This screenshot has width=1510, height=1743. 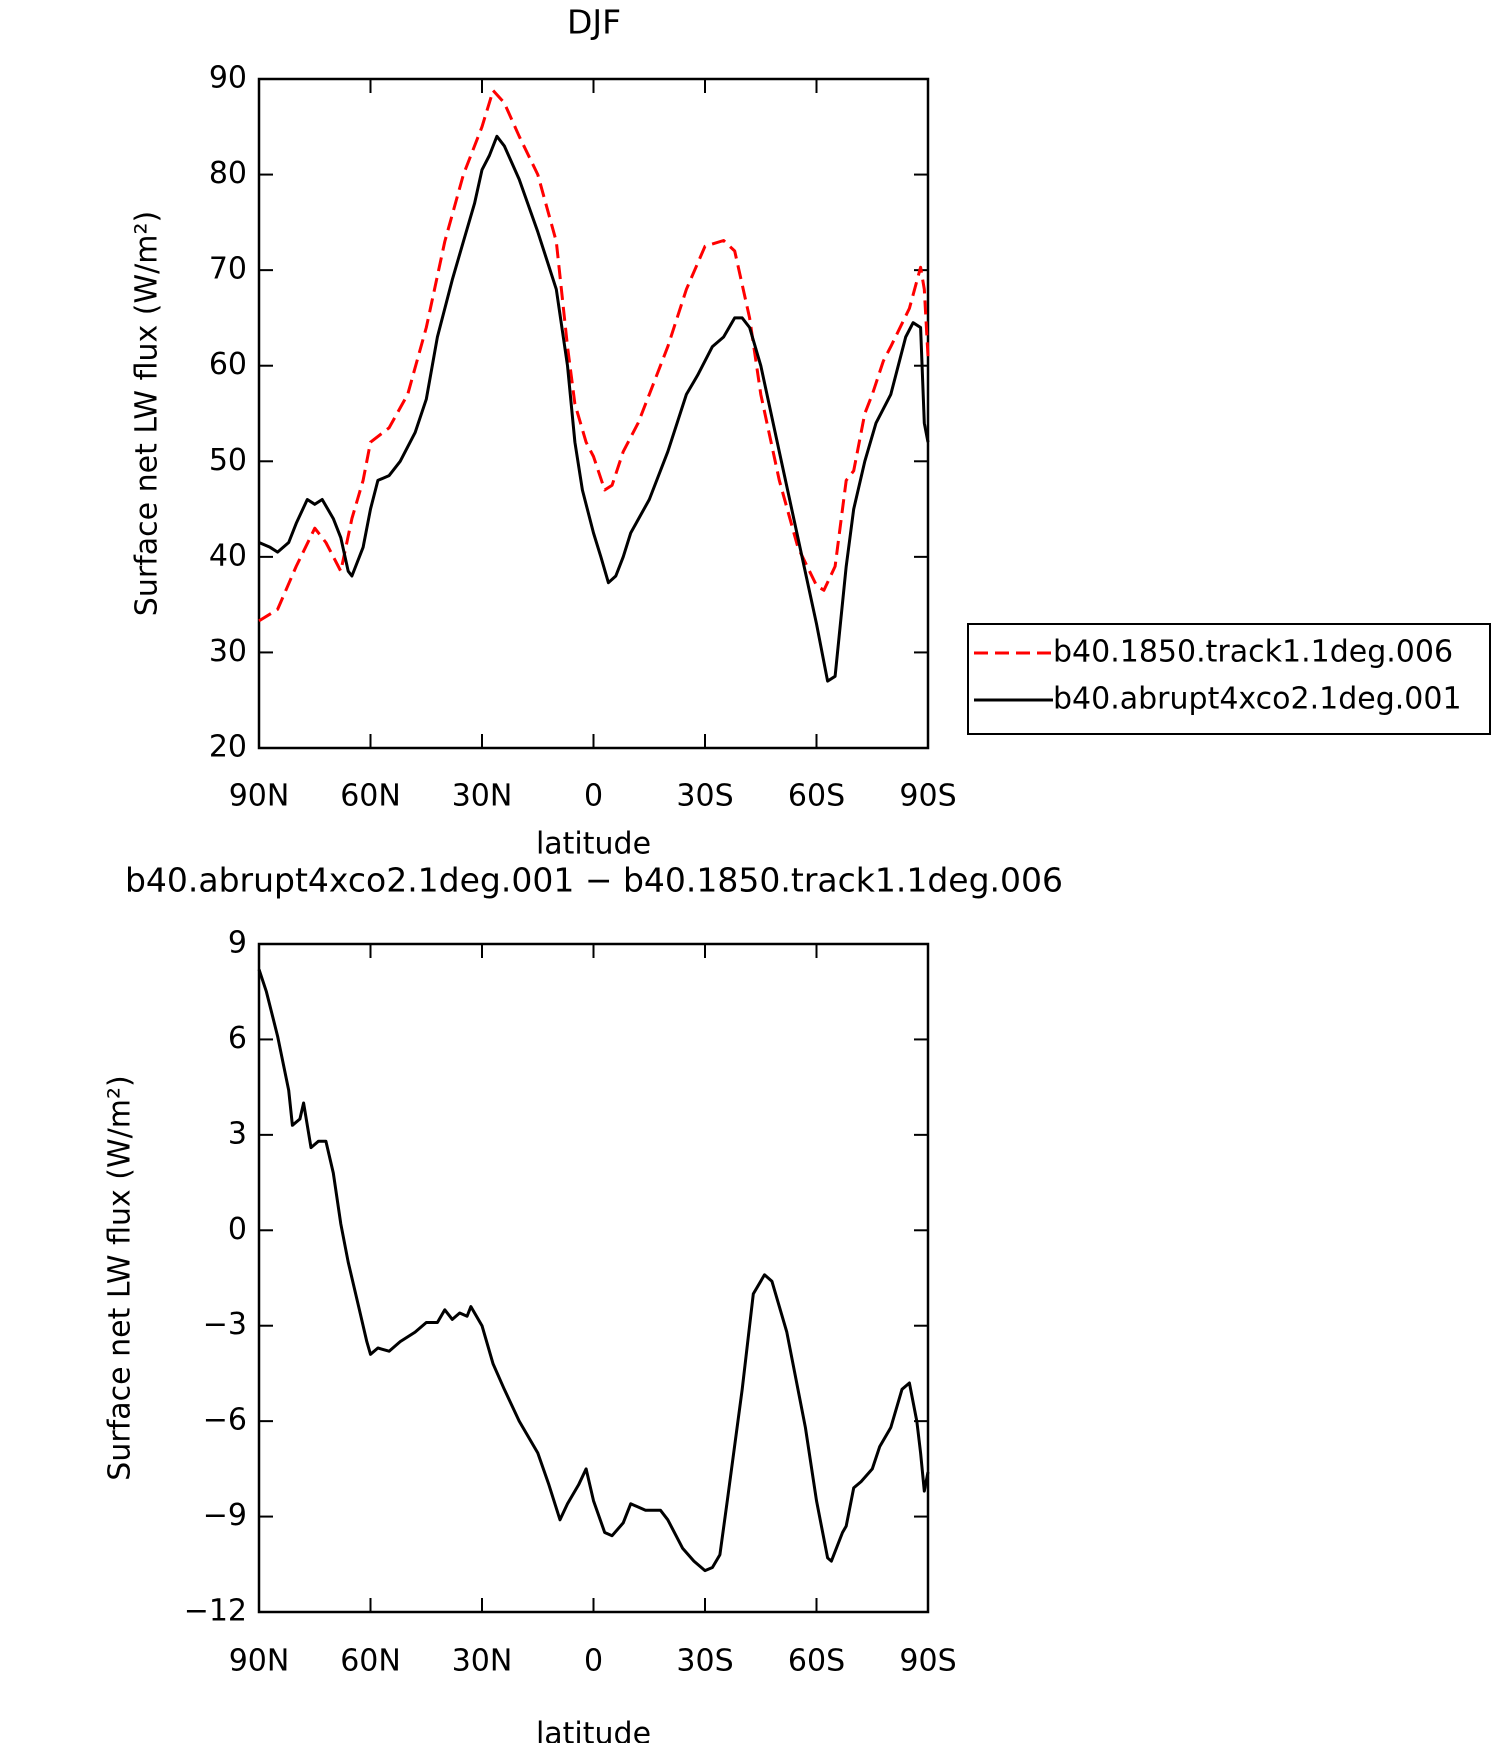 I want to click on y-tick-label: −9, so click(x=225, y=1515).